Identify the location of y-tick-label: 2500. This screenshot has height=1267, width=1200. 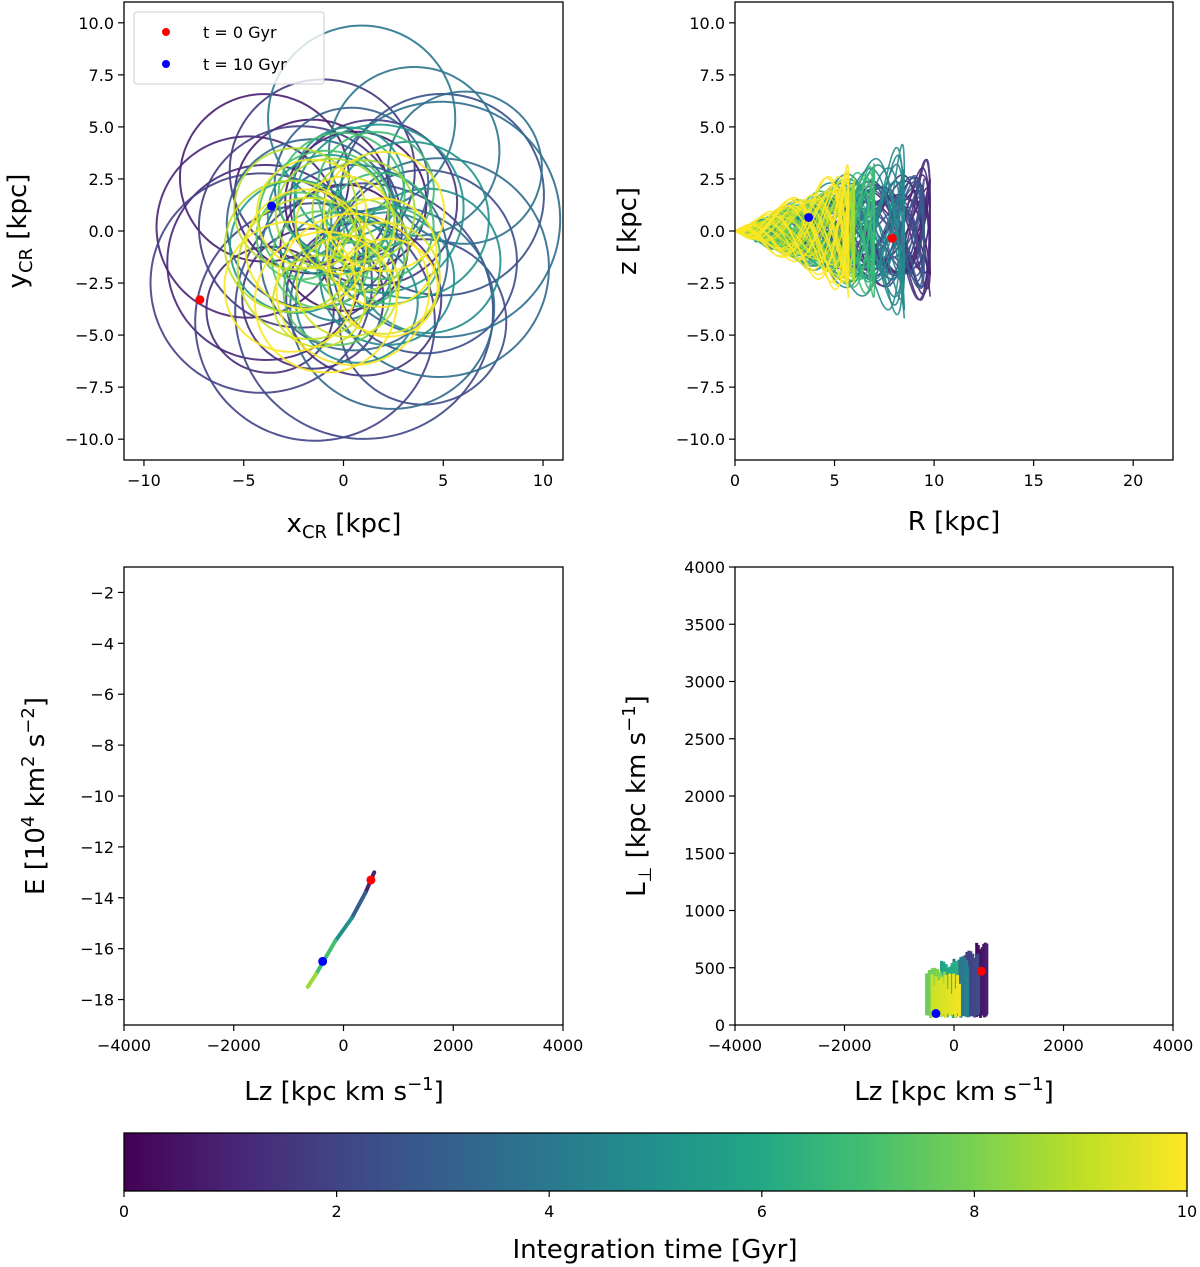
(704, 739).